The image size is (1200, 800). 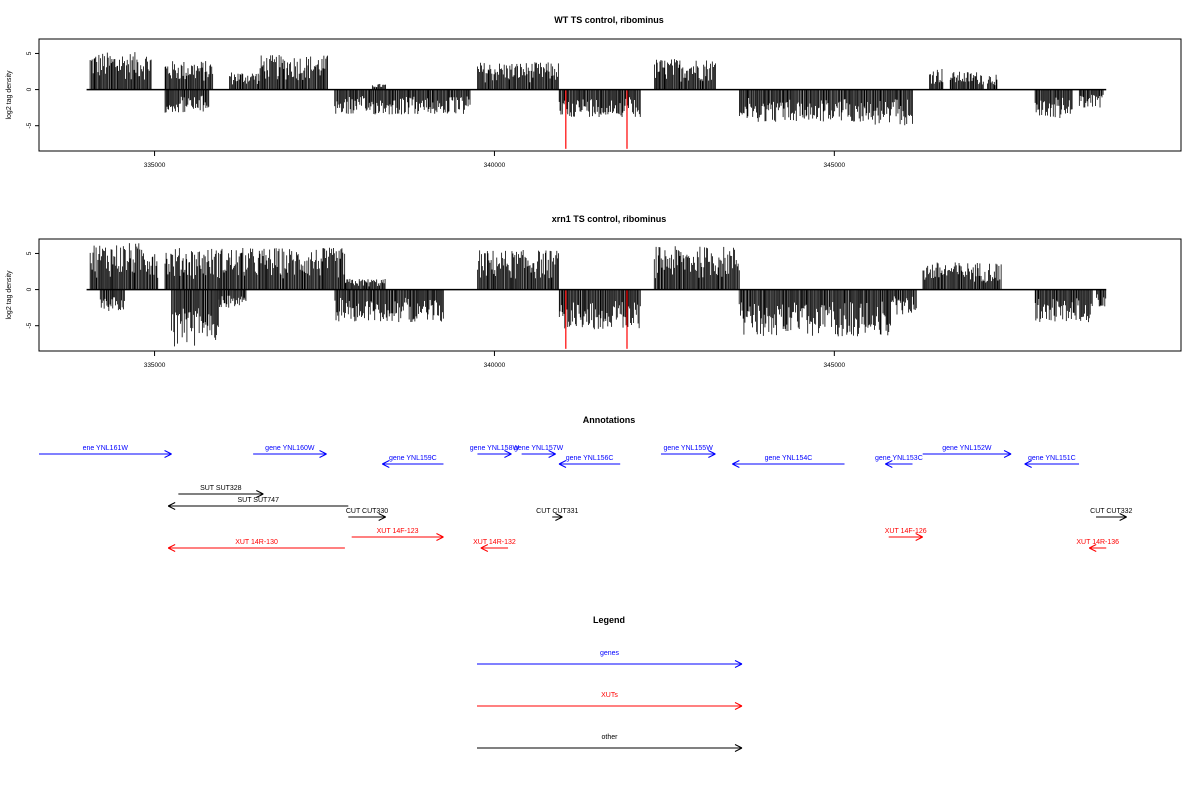 What do you see at coordinates (258, 500) in the screenshot?
I see `feature-label: SUT SUT747` at bounding box center [258, 500].